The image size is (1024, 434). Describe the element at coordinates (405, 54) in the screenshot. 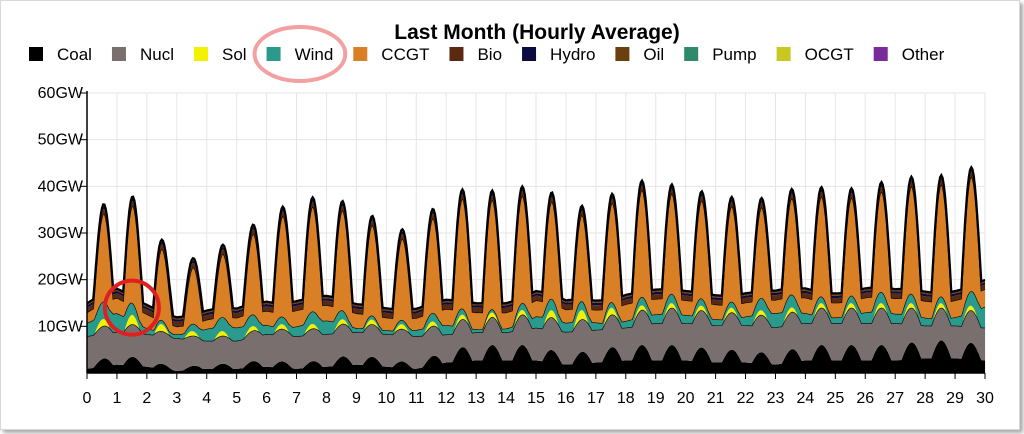

I see `legend-label-ccgt: CCGT` at that location.